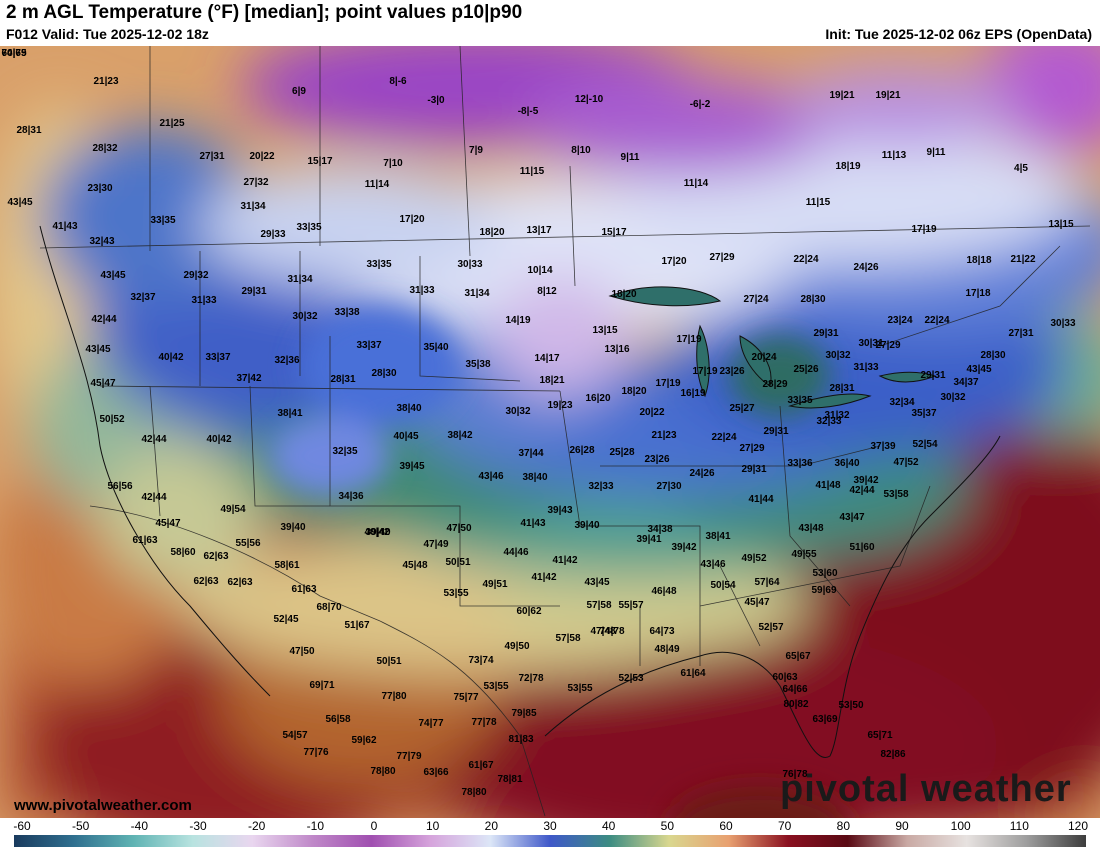 The width and height of the screenshot is (1100, 850). What do you see at coordinates (811, 528) in the screenshot?
I see `point-value: 43|48` at bounding box center [811, 528].